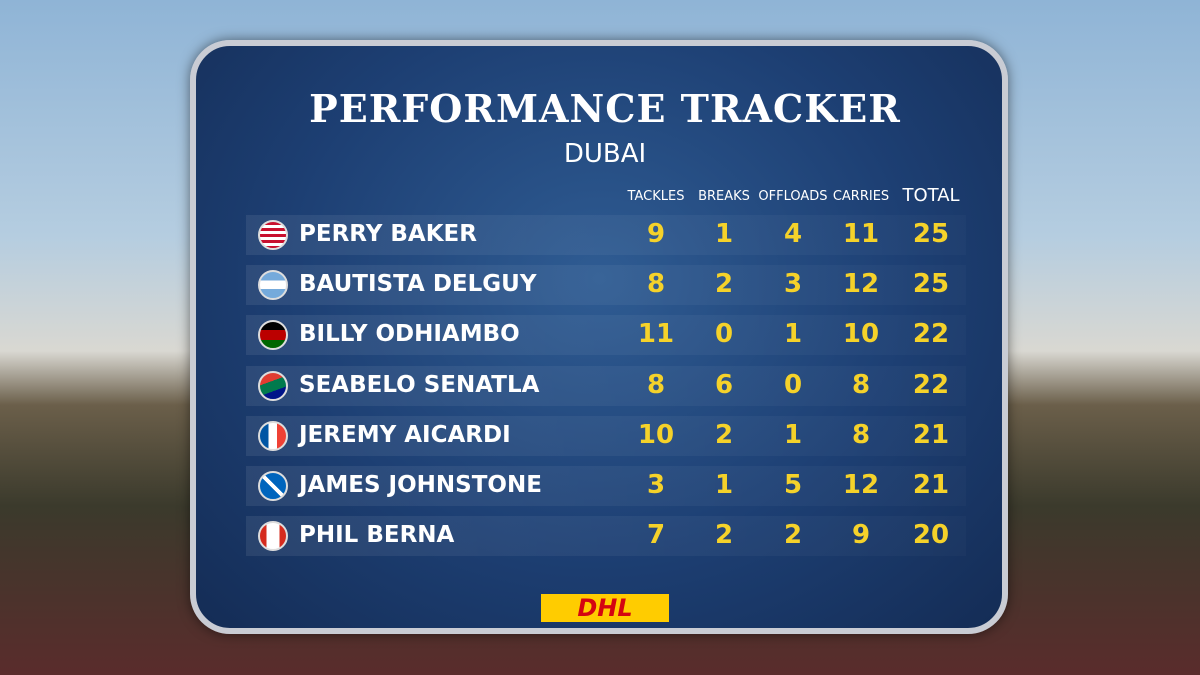 The width and height of the screenshot is (1200, 675). What do you see at coordinates (656, 535) in the screenshot?
I see `stat-value: 7` at bounding box center [656, 535].